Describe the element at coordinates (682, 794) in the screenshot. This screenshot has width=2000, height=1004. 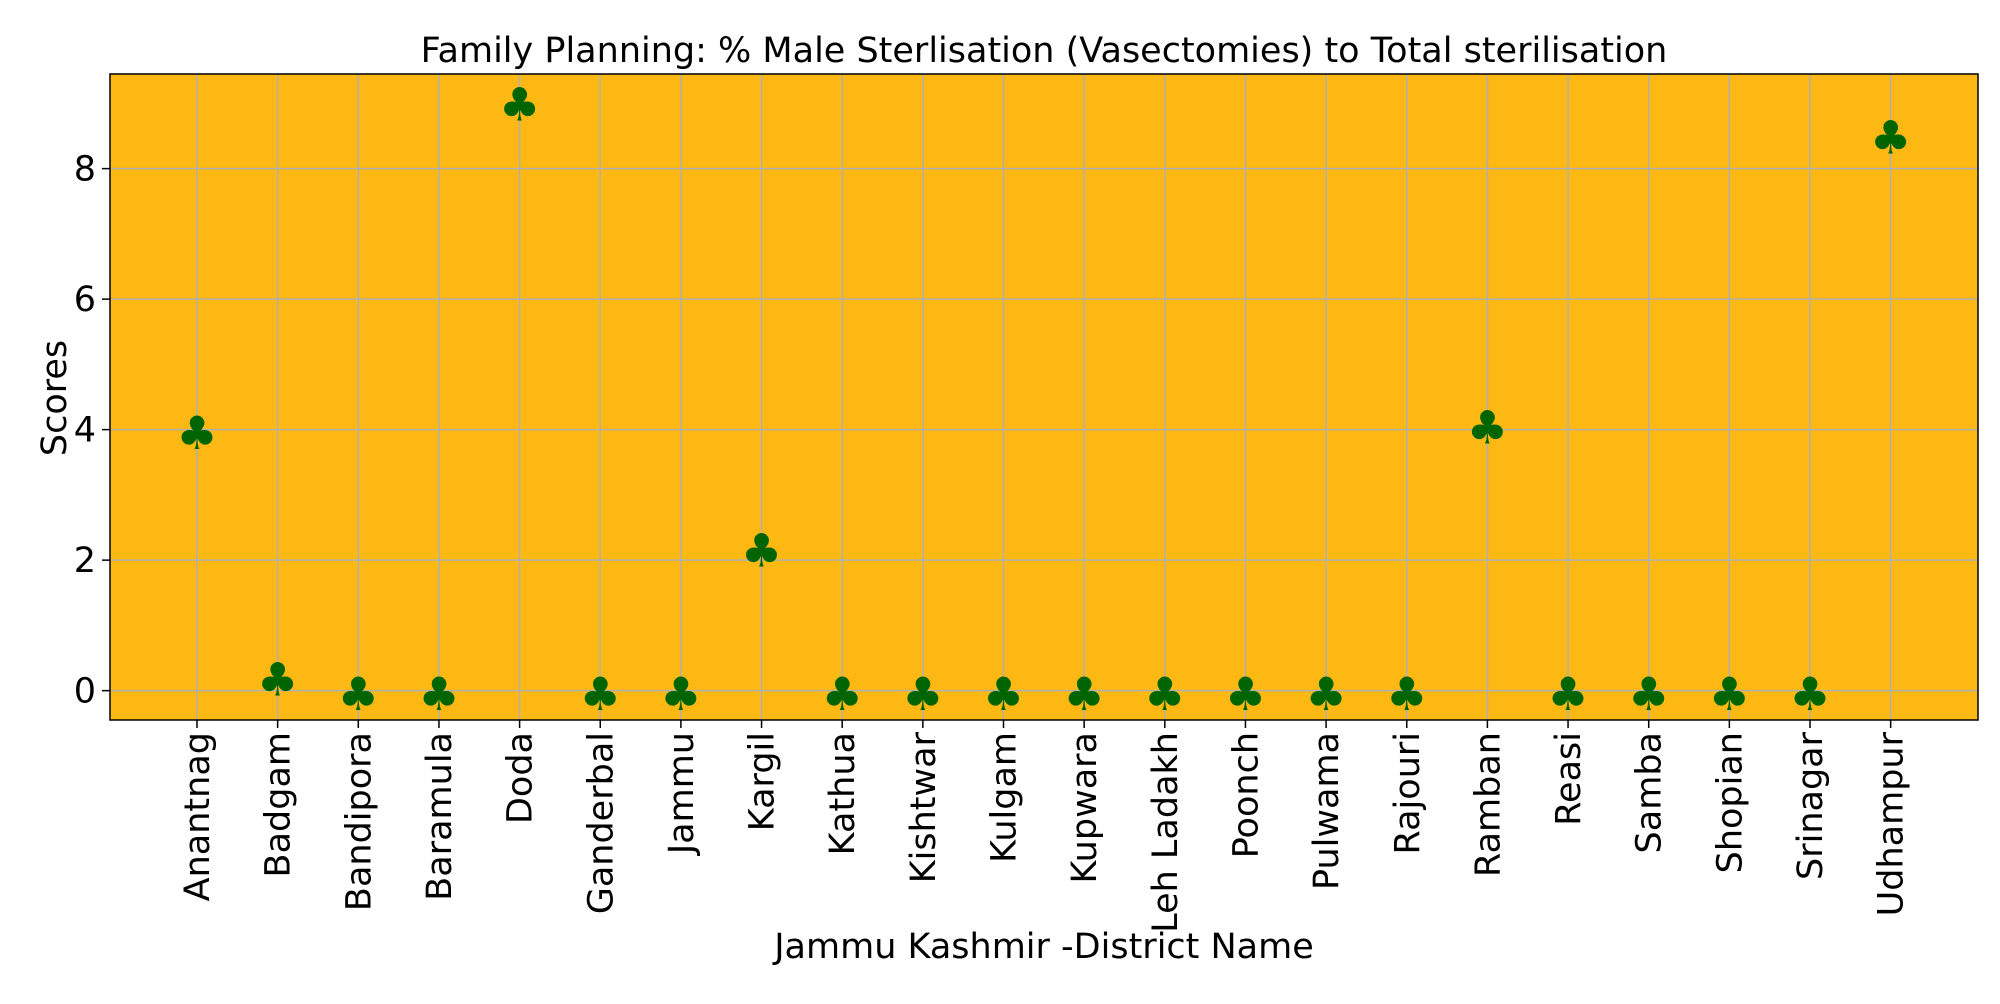
I see `x-tick-label: Jammu` at that location.